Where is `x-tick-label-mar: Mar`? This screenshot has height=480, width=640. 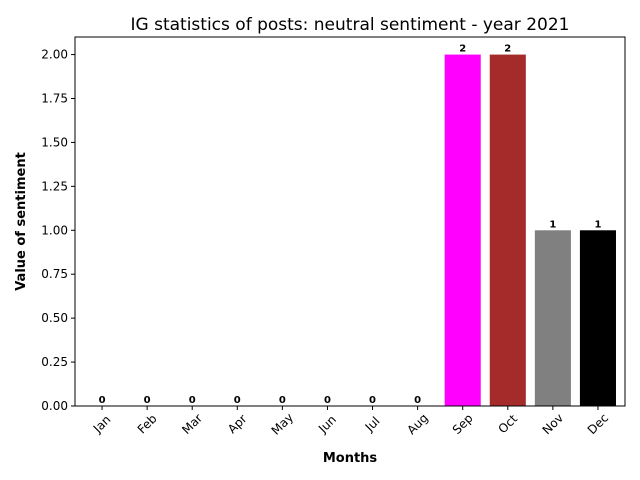
x-tick-label-mar: Mar is located at coordinates (192, 424).